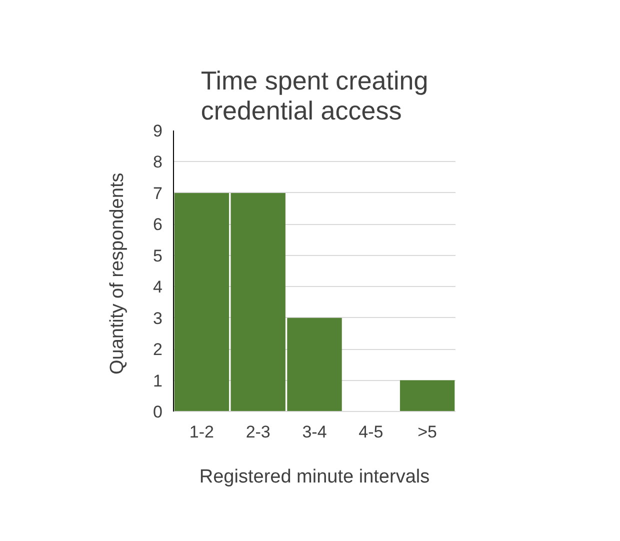  I want to click on x-tick-label: 3-4, so click(314, 432).